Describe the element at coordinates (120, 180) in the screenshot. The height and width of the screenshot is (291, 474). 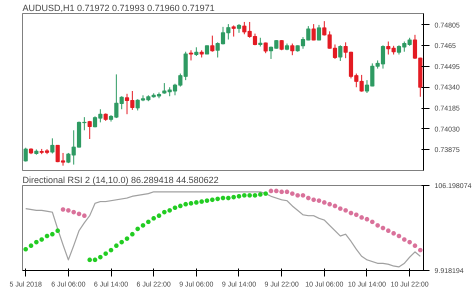
I see `chart-title: Directional RSI 2 (14,10.0) 86.289418 44.580622` at that location.